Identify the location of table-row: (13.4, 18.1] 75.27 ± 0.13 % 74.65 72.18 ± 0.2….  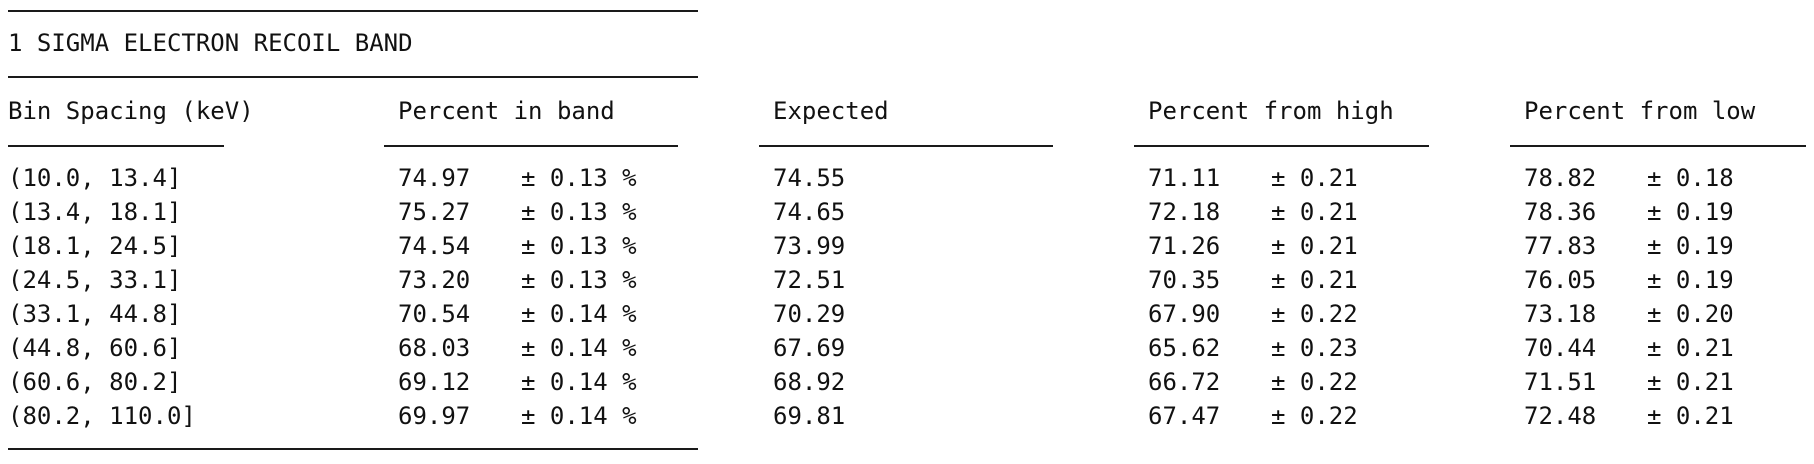
(907, 212).